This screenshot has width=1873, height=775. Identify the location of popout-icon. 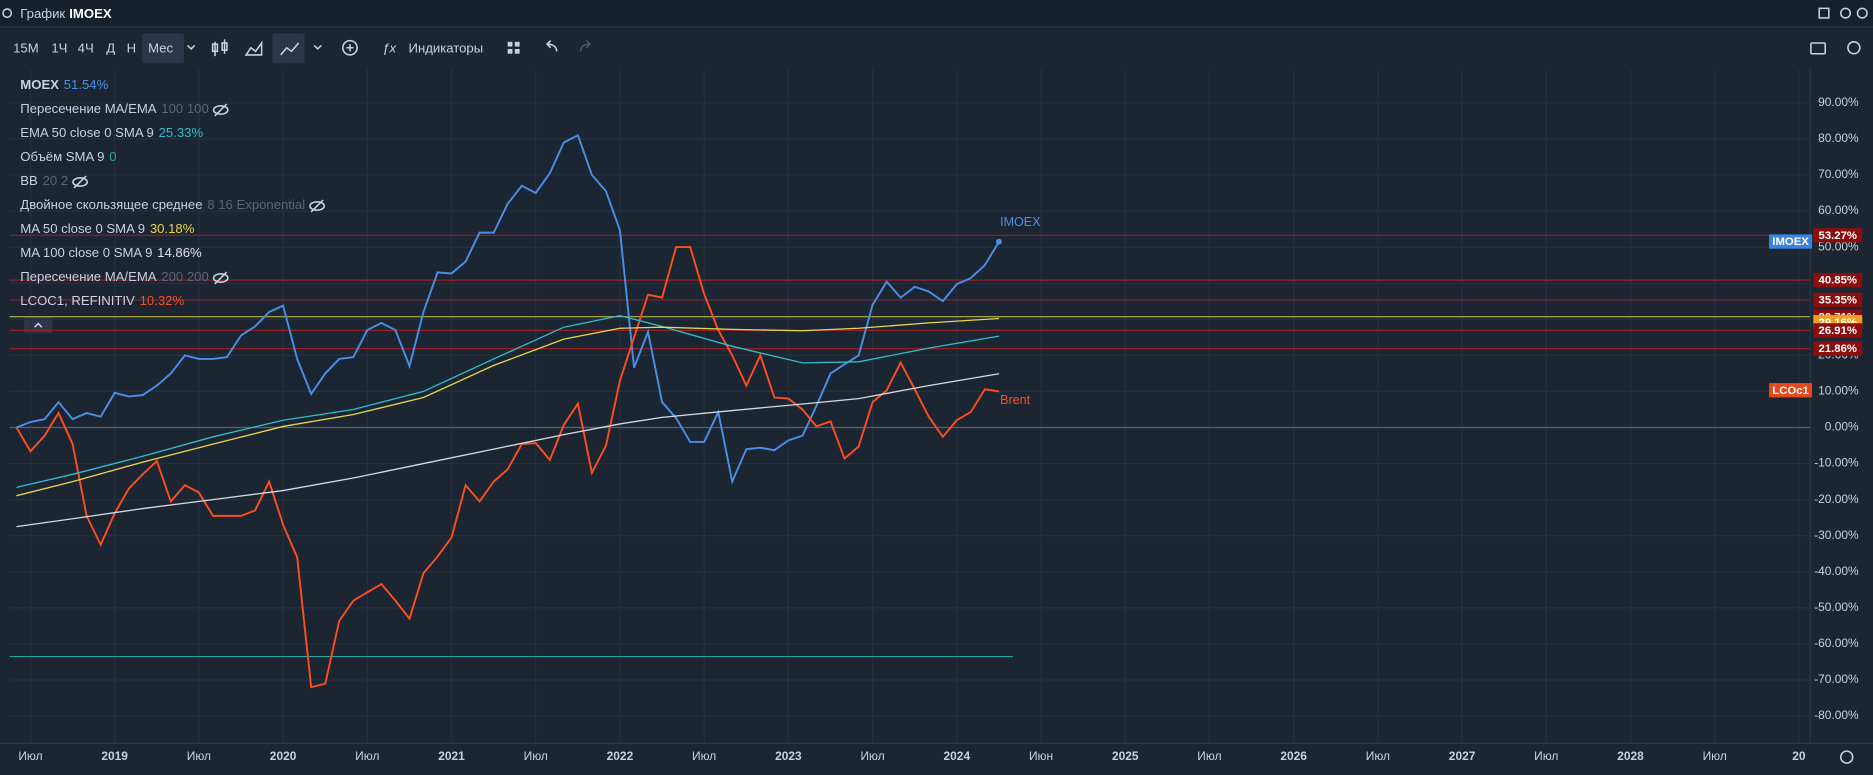
(1824, 13).